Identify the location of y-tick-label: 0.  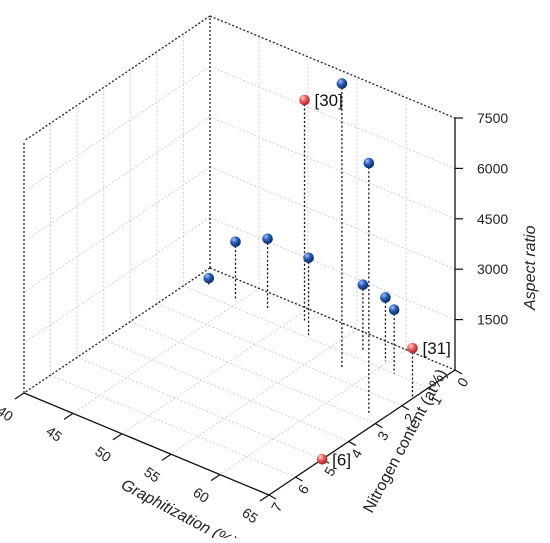
(463, 382).